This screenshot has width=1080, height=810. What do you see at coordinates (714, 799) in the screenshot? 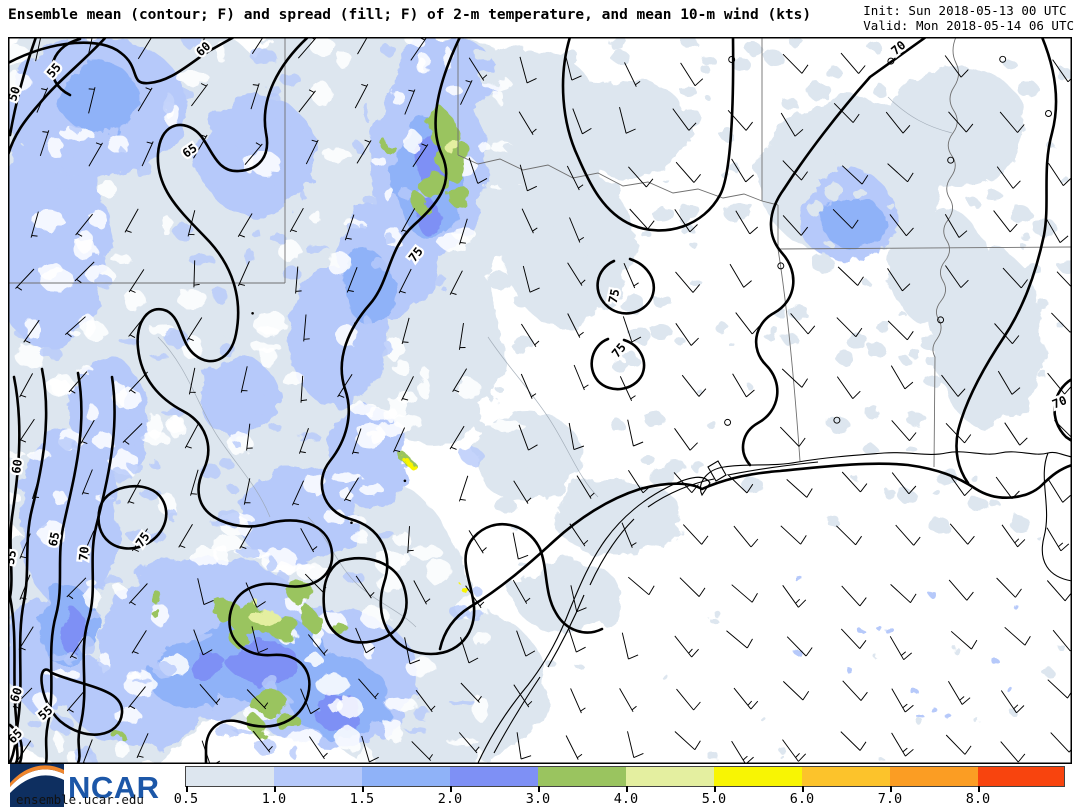
I see `colorbar-tick-label: 5.0` at bounding box center [714, 799].